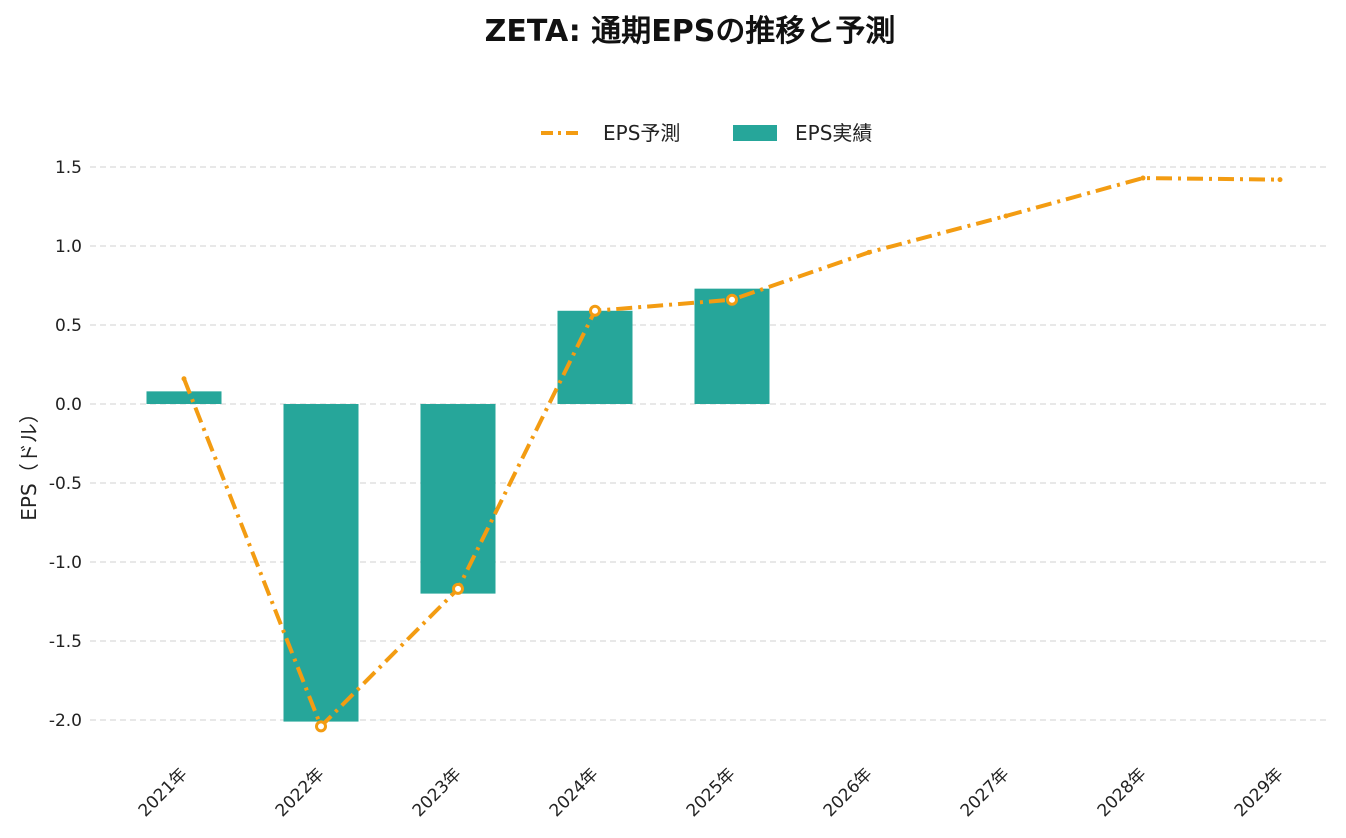  What do you see at coordinates (68, 405) in the screenshot?
I see `y-tick-label: 0.0` at bounding box center [68, 405].